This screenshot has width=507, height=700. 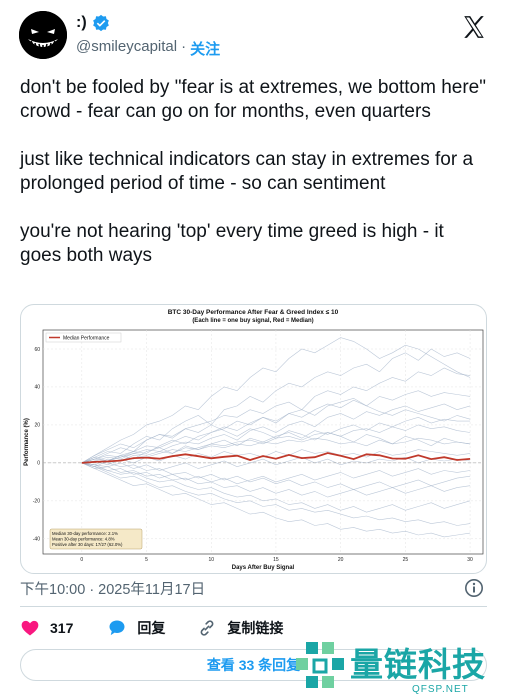 I want to click on heart-icon, so click(x=30, y=628).